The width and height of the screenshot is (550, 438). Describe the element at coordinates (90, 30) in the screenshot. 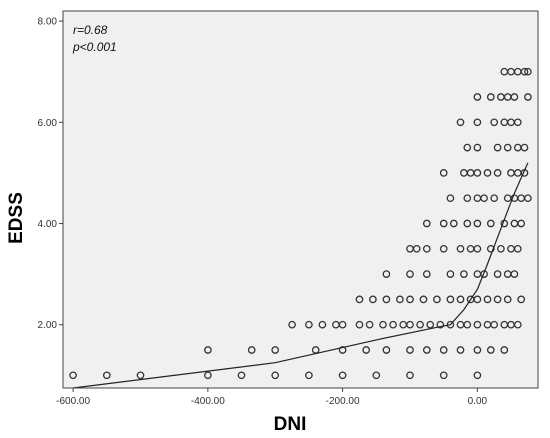

I see `annotation-r: r=0.68` at that location.